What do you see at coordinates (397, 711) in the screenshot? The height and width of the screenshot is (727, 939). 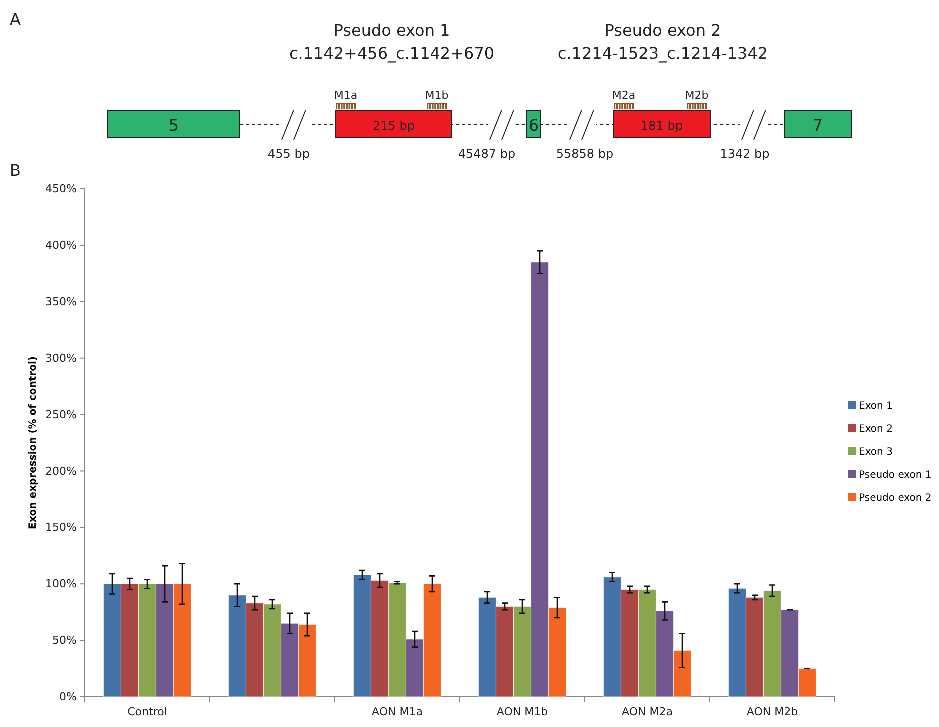 I see `x-tick-label: AON M1a` at bounding box center [397, 711].